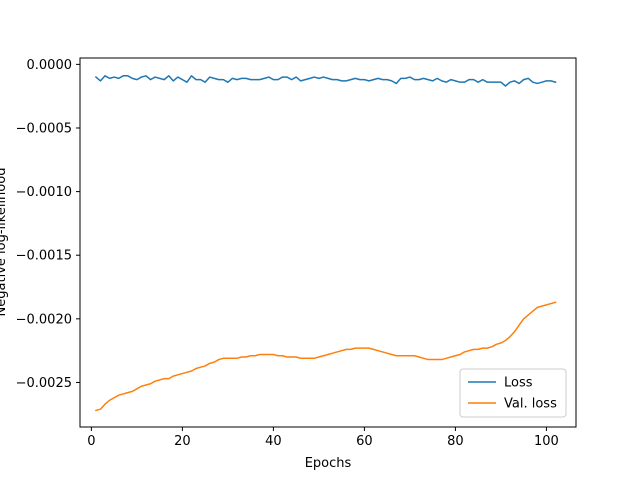  Describe the element at coordinates (518, 383) in the screenshot. I see `legend-label-0: Loss` at that location.